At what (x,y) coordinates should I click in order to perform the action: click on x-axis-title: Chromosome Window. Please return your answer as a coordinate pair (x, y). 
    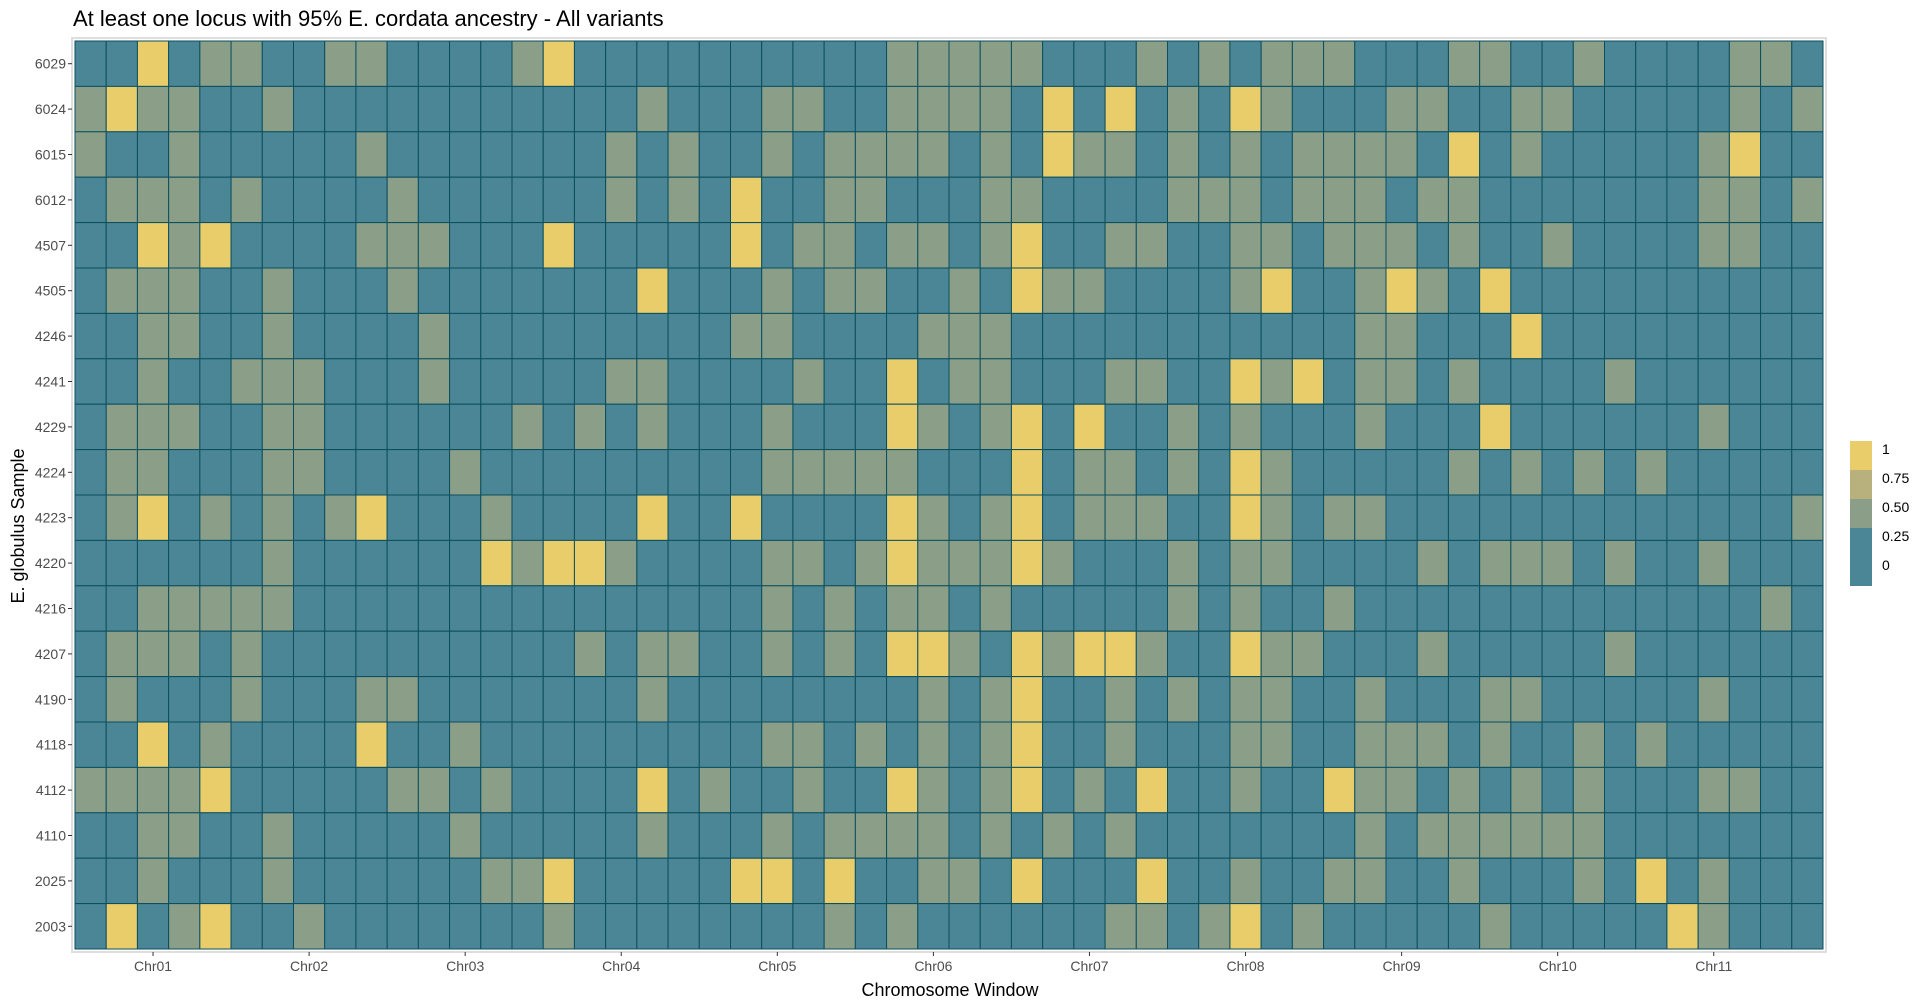
    Looking at the image, I should click on (950, 990).